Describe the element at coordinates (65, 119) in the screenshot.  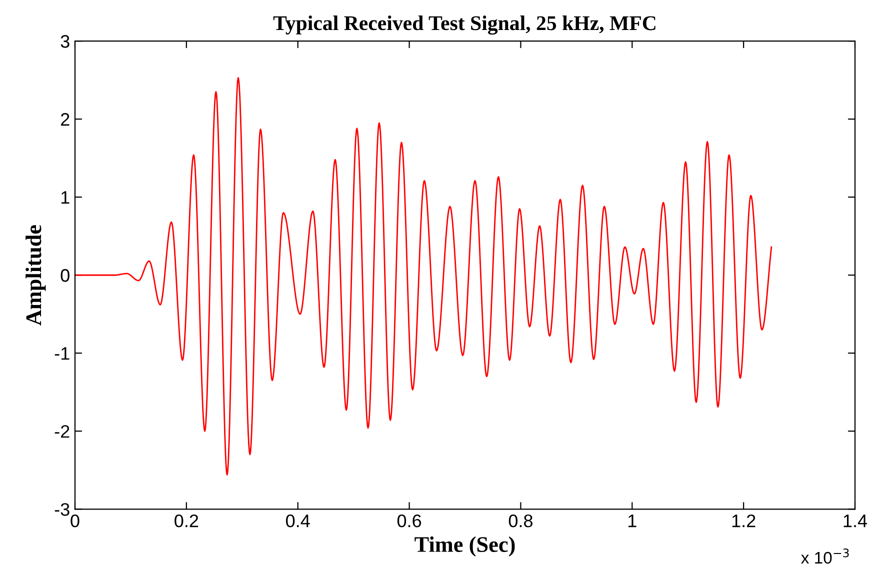
I see `y-tick-label: 2` at that location.